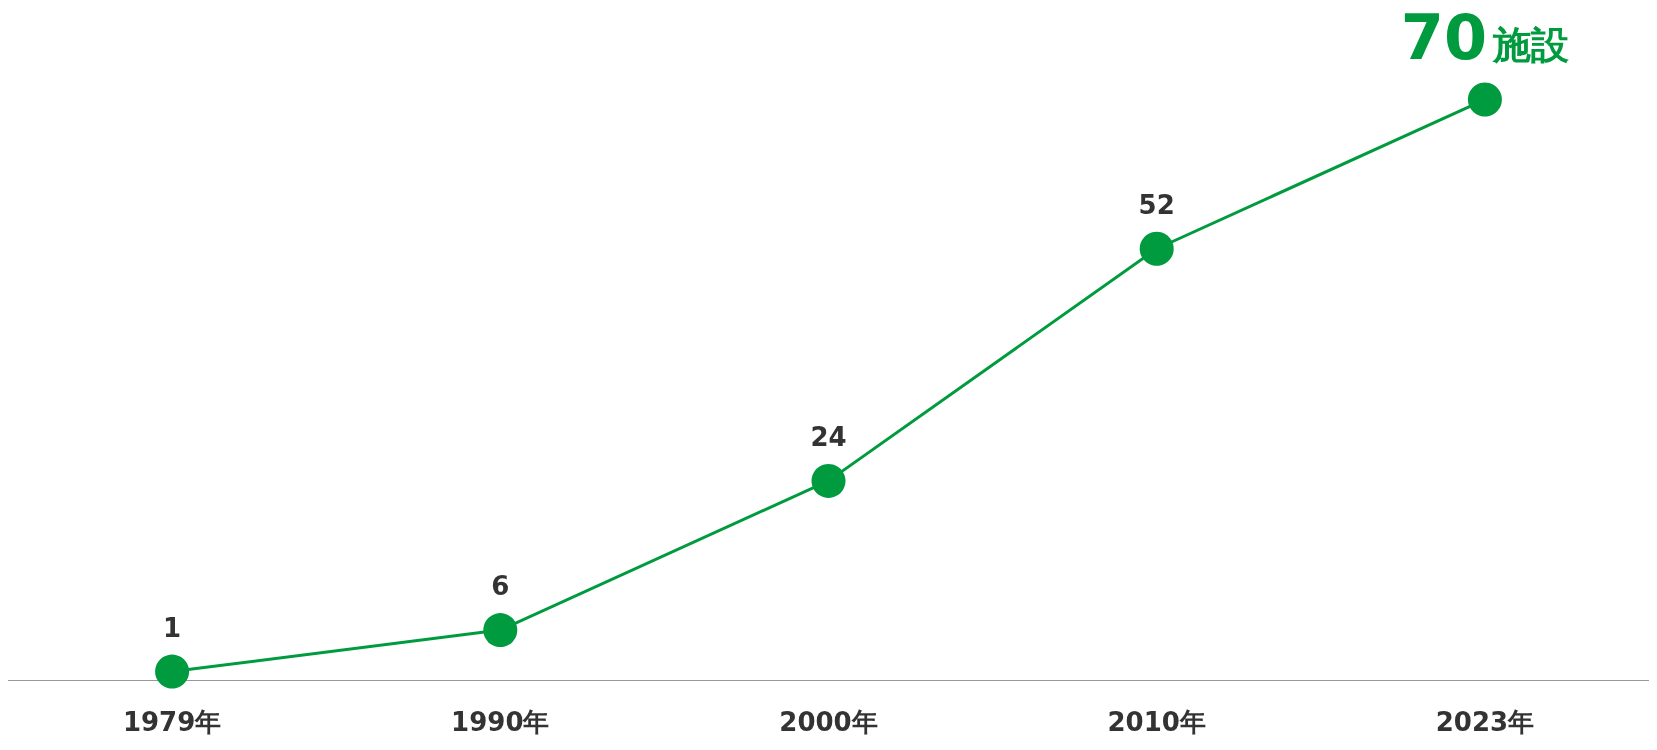 This screenshot has width=1657, height=750. Describe the element at coordinates (172, 722) in the screenshot. I see `x-tick-label: 1979年` at that location.